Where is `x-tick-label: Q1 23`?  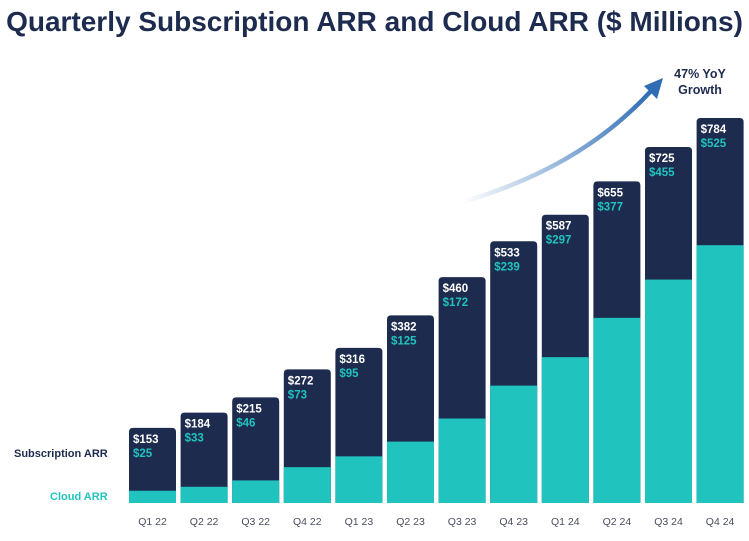 x-tick-label: Q1 23 is located at coordinates (359, 522).